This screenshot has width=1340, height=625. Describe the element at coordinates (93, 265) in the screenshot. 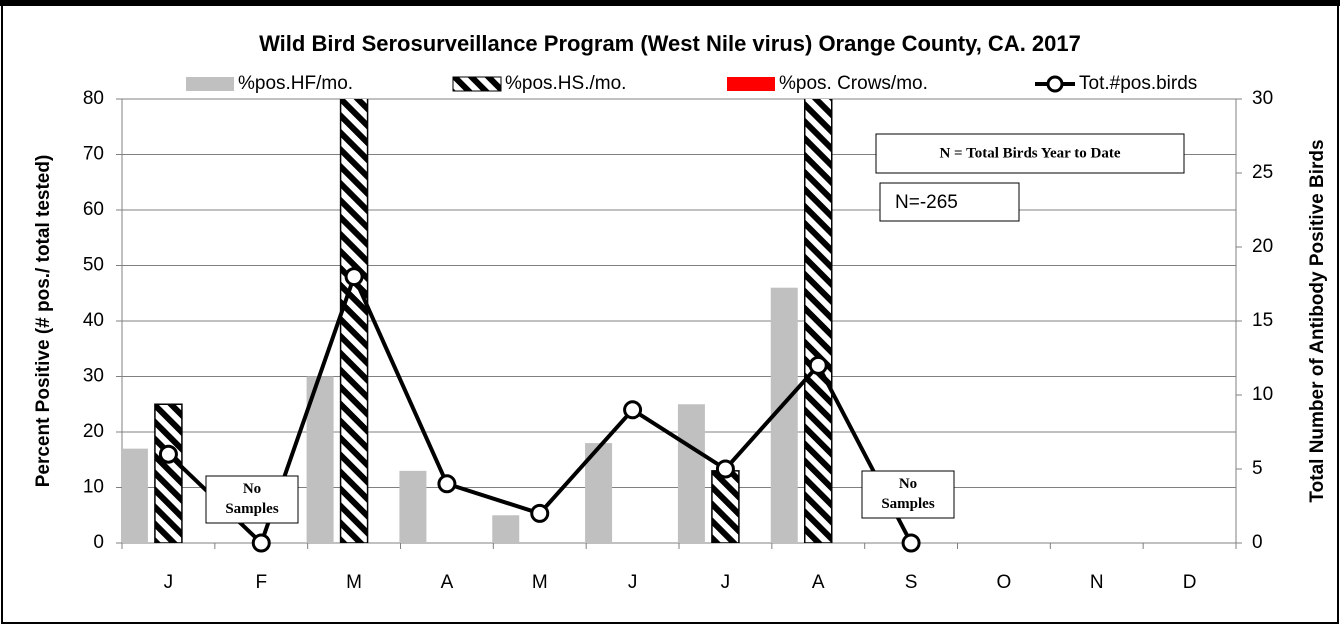

I see `y-tick-label: 50` at that location.